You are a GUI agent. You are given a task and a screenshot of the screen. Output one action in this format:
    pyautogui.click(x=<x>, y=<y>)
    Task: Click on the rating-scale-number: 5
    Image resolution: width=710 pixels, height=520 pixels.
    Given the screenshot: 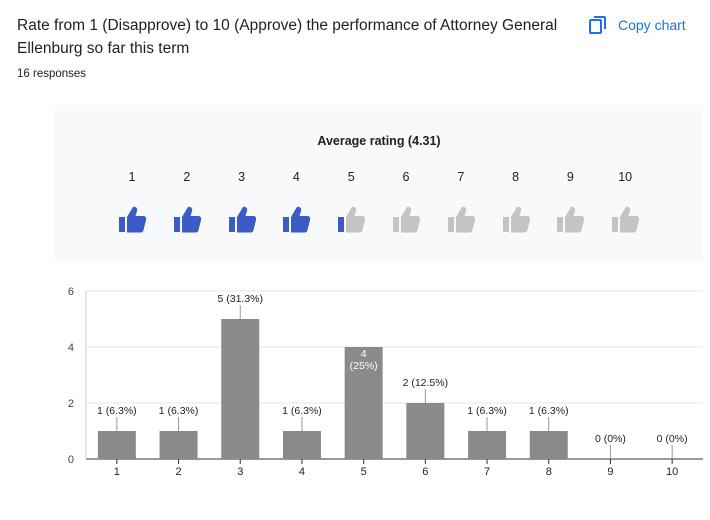 What is the action you would take?
    pyautogui.click(x=351, y=177)
    